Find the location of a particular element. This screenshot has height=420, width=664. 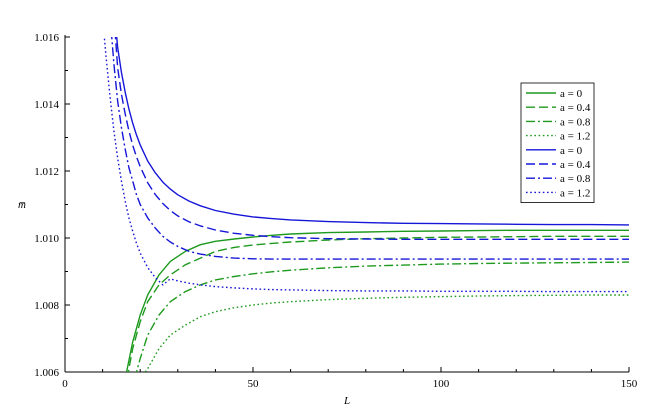

y-tick-label: 1.016 is located at coordinates (46, 38).